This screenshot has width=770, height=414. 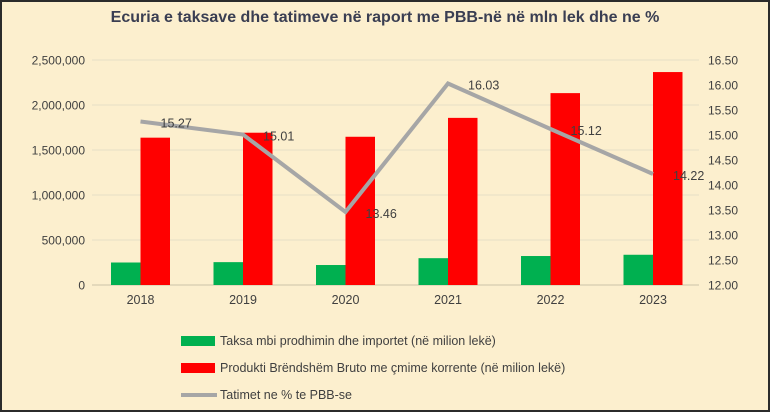 I want to click on line-data-label-2023: 14.22, so click(x=688, y=176).